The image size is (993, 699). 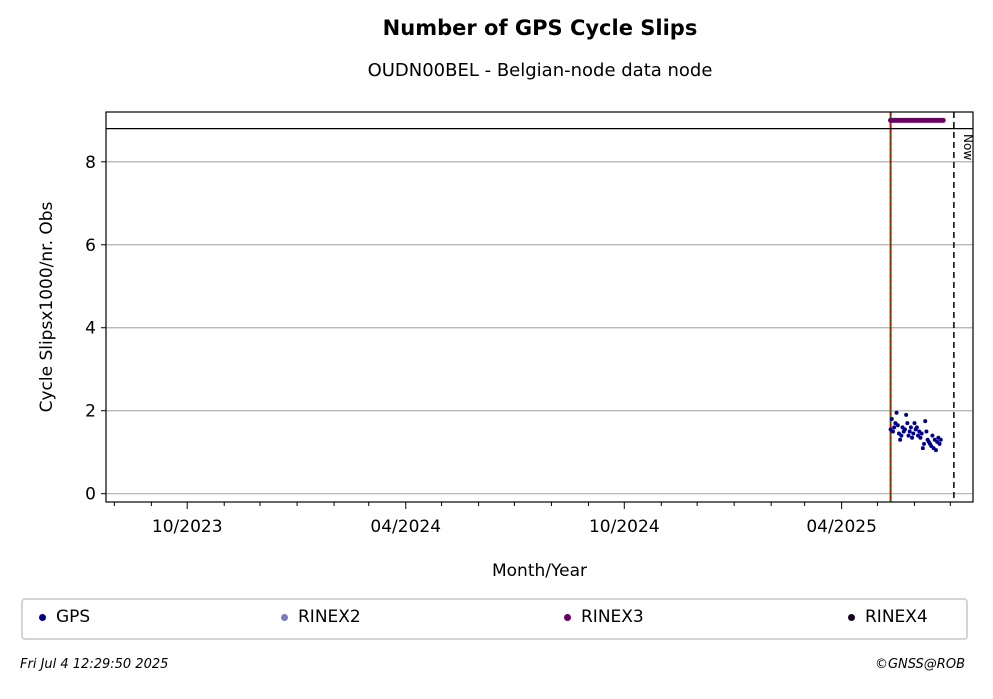 I want to click on legend-item-rinex2: RINEX2, so click(x=321, y=617).